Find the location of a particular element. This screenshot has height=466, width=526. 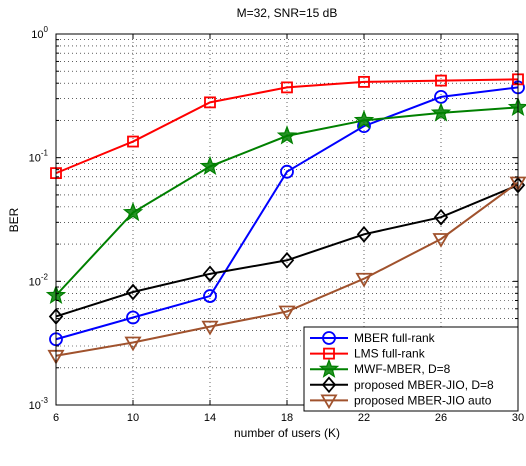

legend-label: MBER full-rank is located at coordinates (395, 338).